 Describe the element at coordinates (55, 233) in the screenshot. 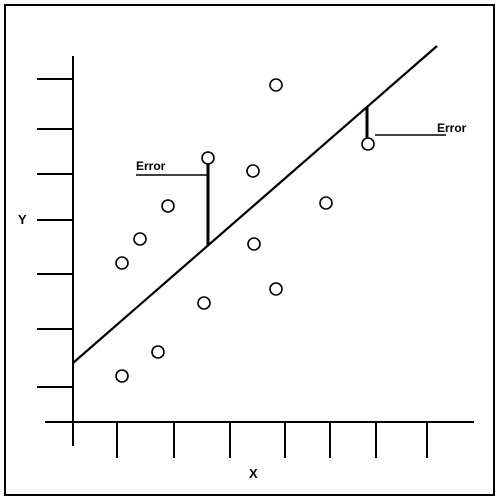

I see `y-axis-ticks` at that location.